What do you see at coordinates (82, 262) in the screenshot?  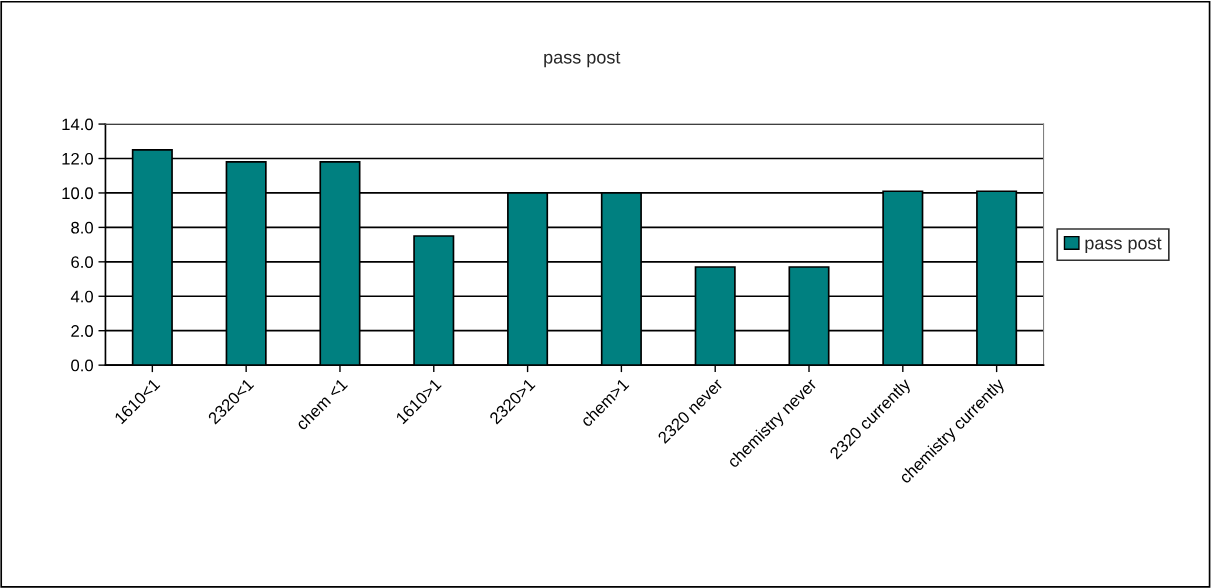 I see `y-tick-label: 6.0` at bounding box center [82, 262].